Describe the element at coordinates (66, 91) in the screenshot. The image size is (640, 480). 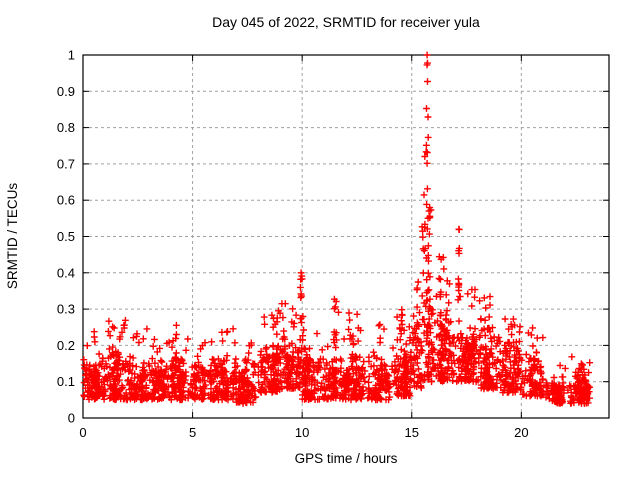
I see `y-tick-label: 0.9` at that location.